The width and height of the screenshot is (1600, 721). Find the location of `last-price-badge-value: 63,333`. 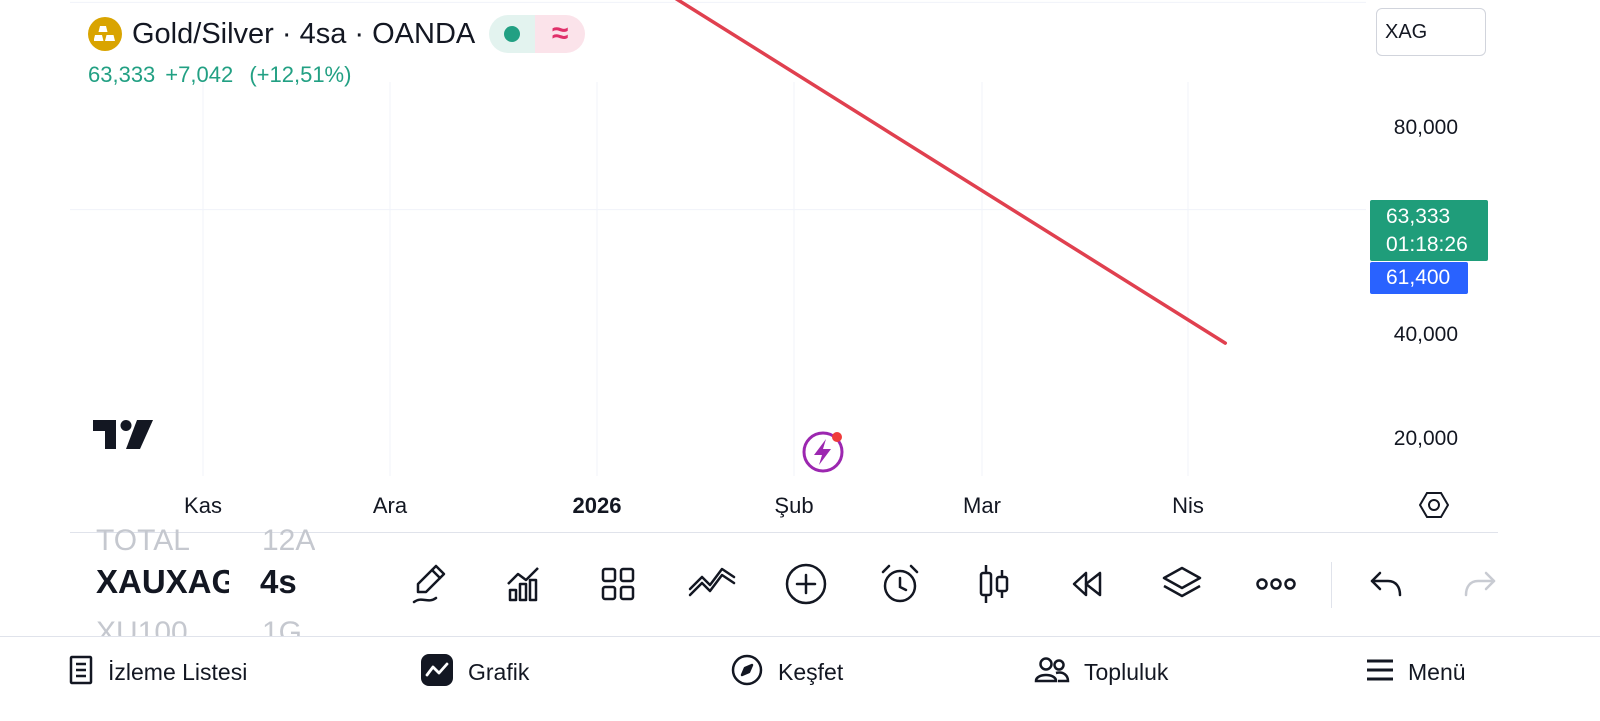

last-price-badge-value: 63,333 is located at coordinates (1418, 216).